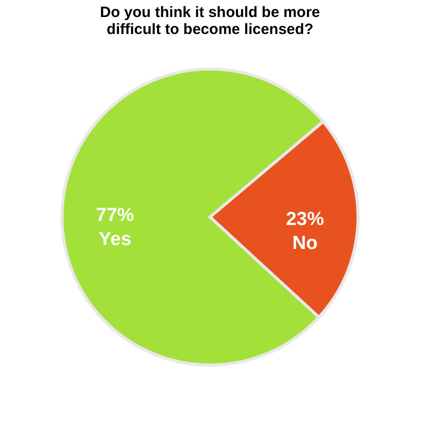  What do you see at coordinates (115, 239) in the screenshot?
I see `slice-label: Yes` at bounding box center [115, 239].